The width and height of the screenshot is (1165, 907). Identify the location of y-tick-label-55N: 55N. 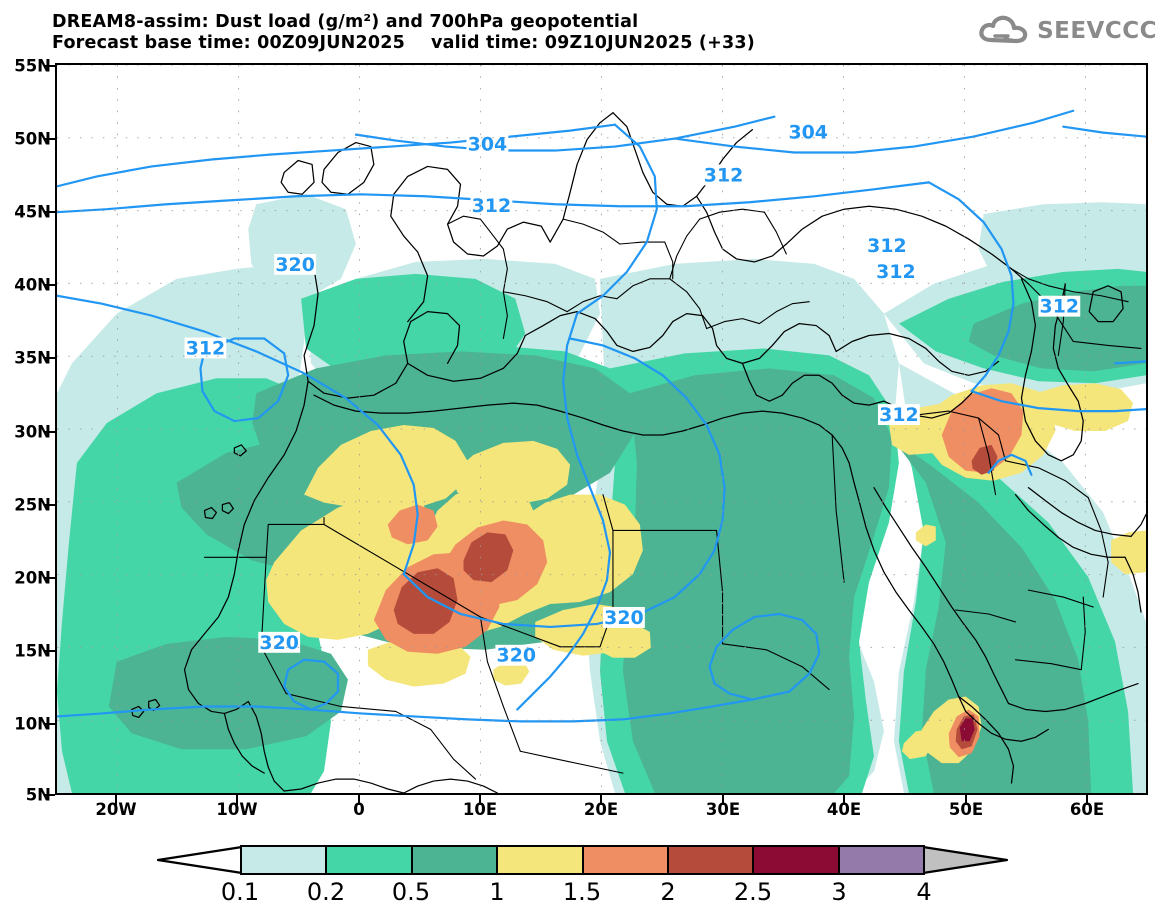
(32, 65).